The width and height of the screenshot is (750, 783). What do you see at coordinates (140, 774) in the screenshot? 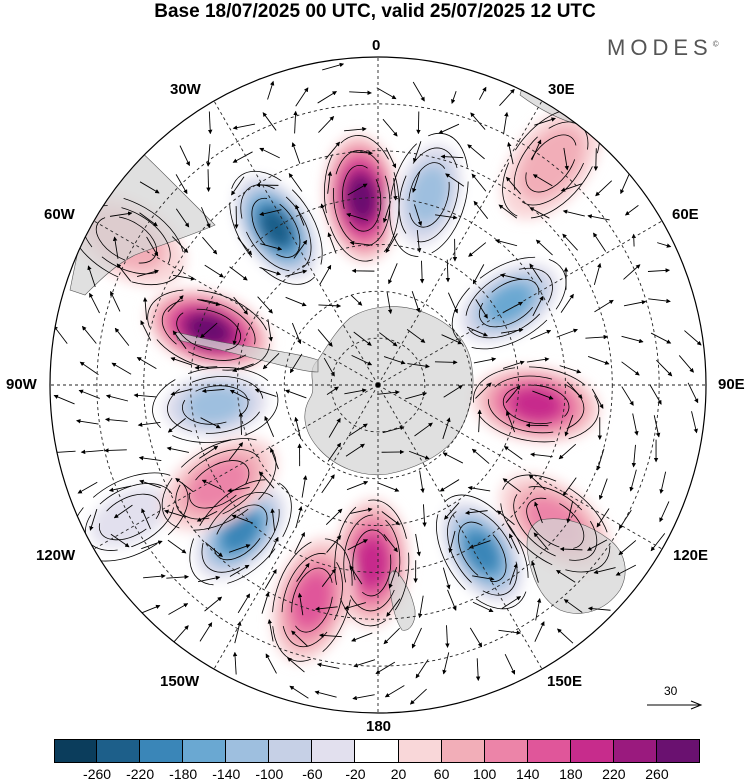
I see `colorbar-tick-label: -220` at bounding box center [140, 774].